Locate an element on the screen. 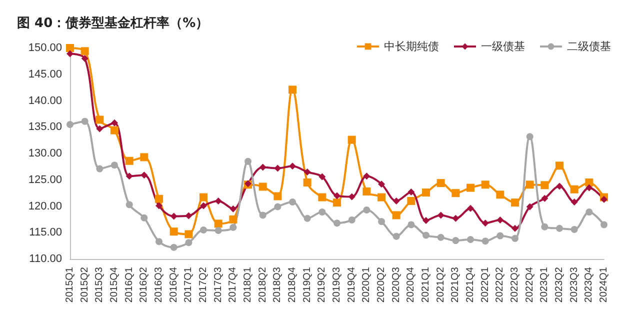 The height and width of the screenshot is (329, 634). x-tick-label: 2015Q2 is located at coordinates (84, 284).